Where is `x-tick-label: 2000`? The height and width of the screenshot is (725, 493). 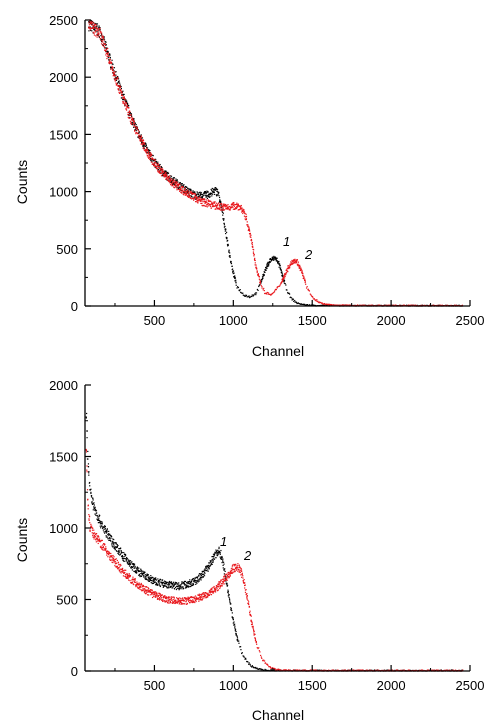
x-tick-label: 2000 is located at coordinates (391, 685).